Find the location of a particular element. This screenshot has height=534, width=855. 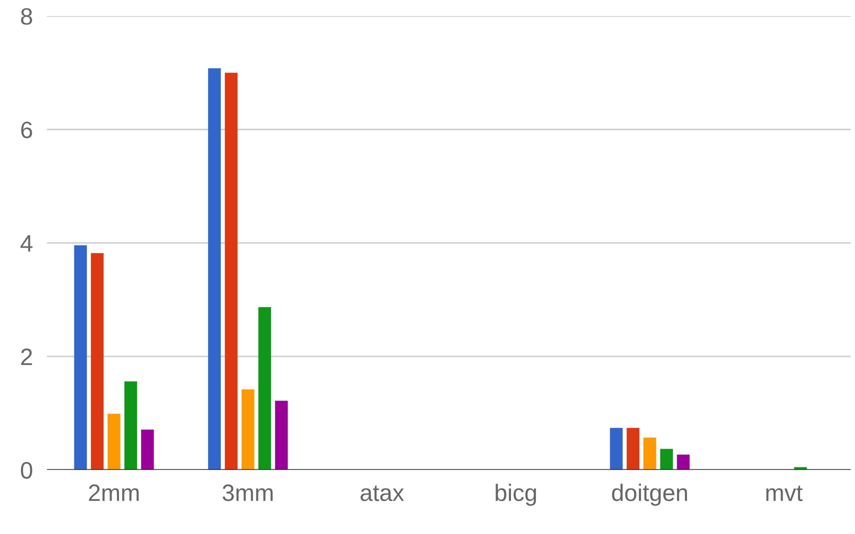

x-tick-label: 2mm is located at coordinates (113, 492).